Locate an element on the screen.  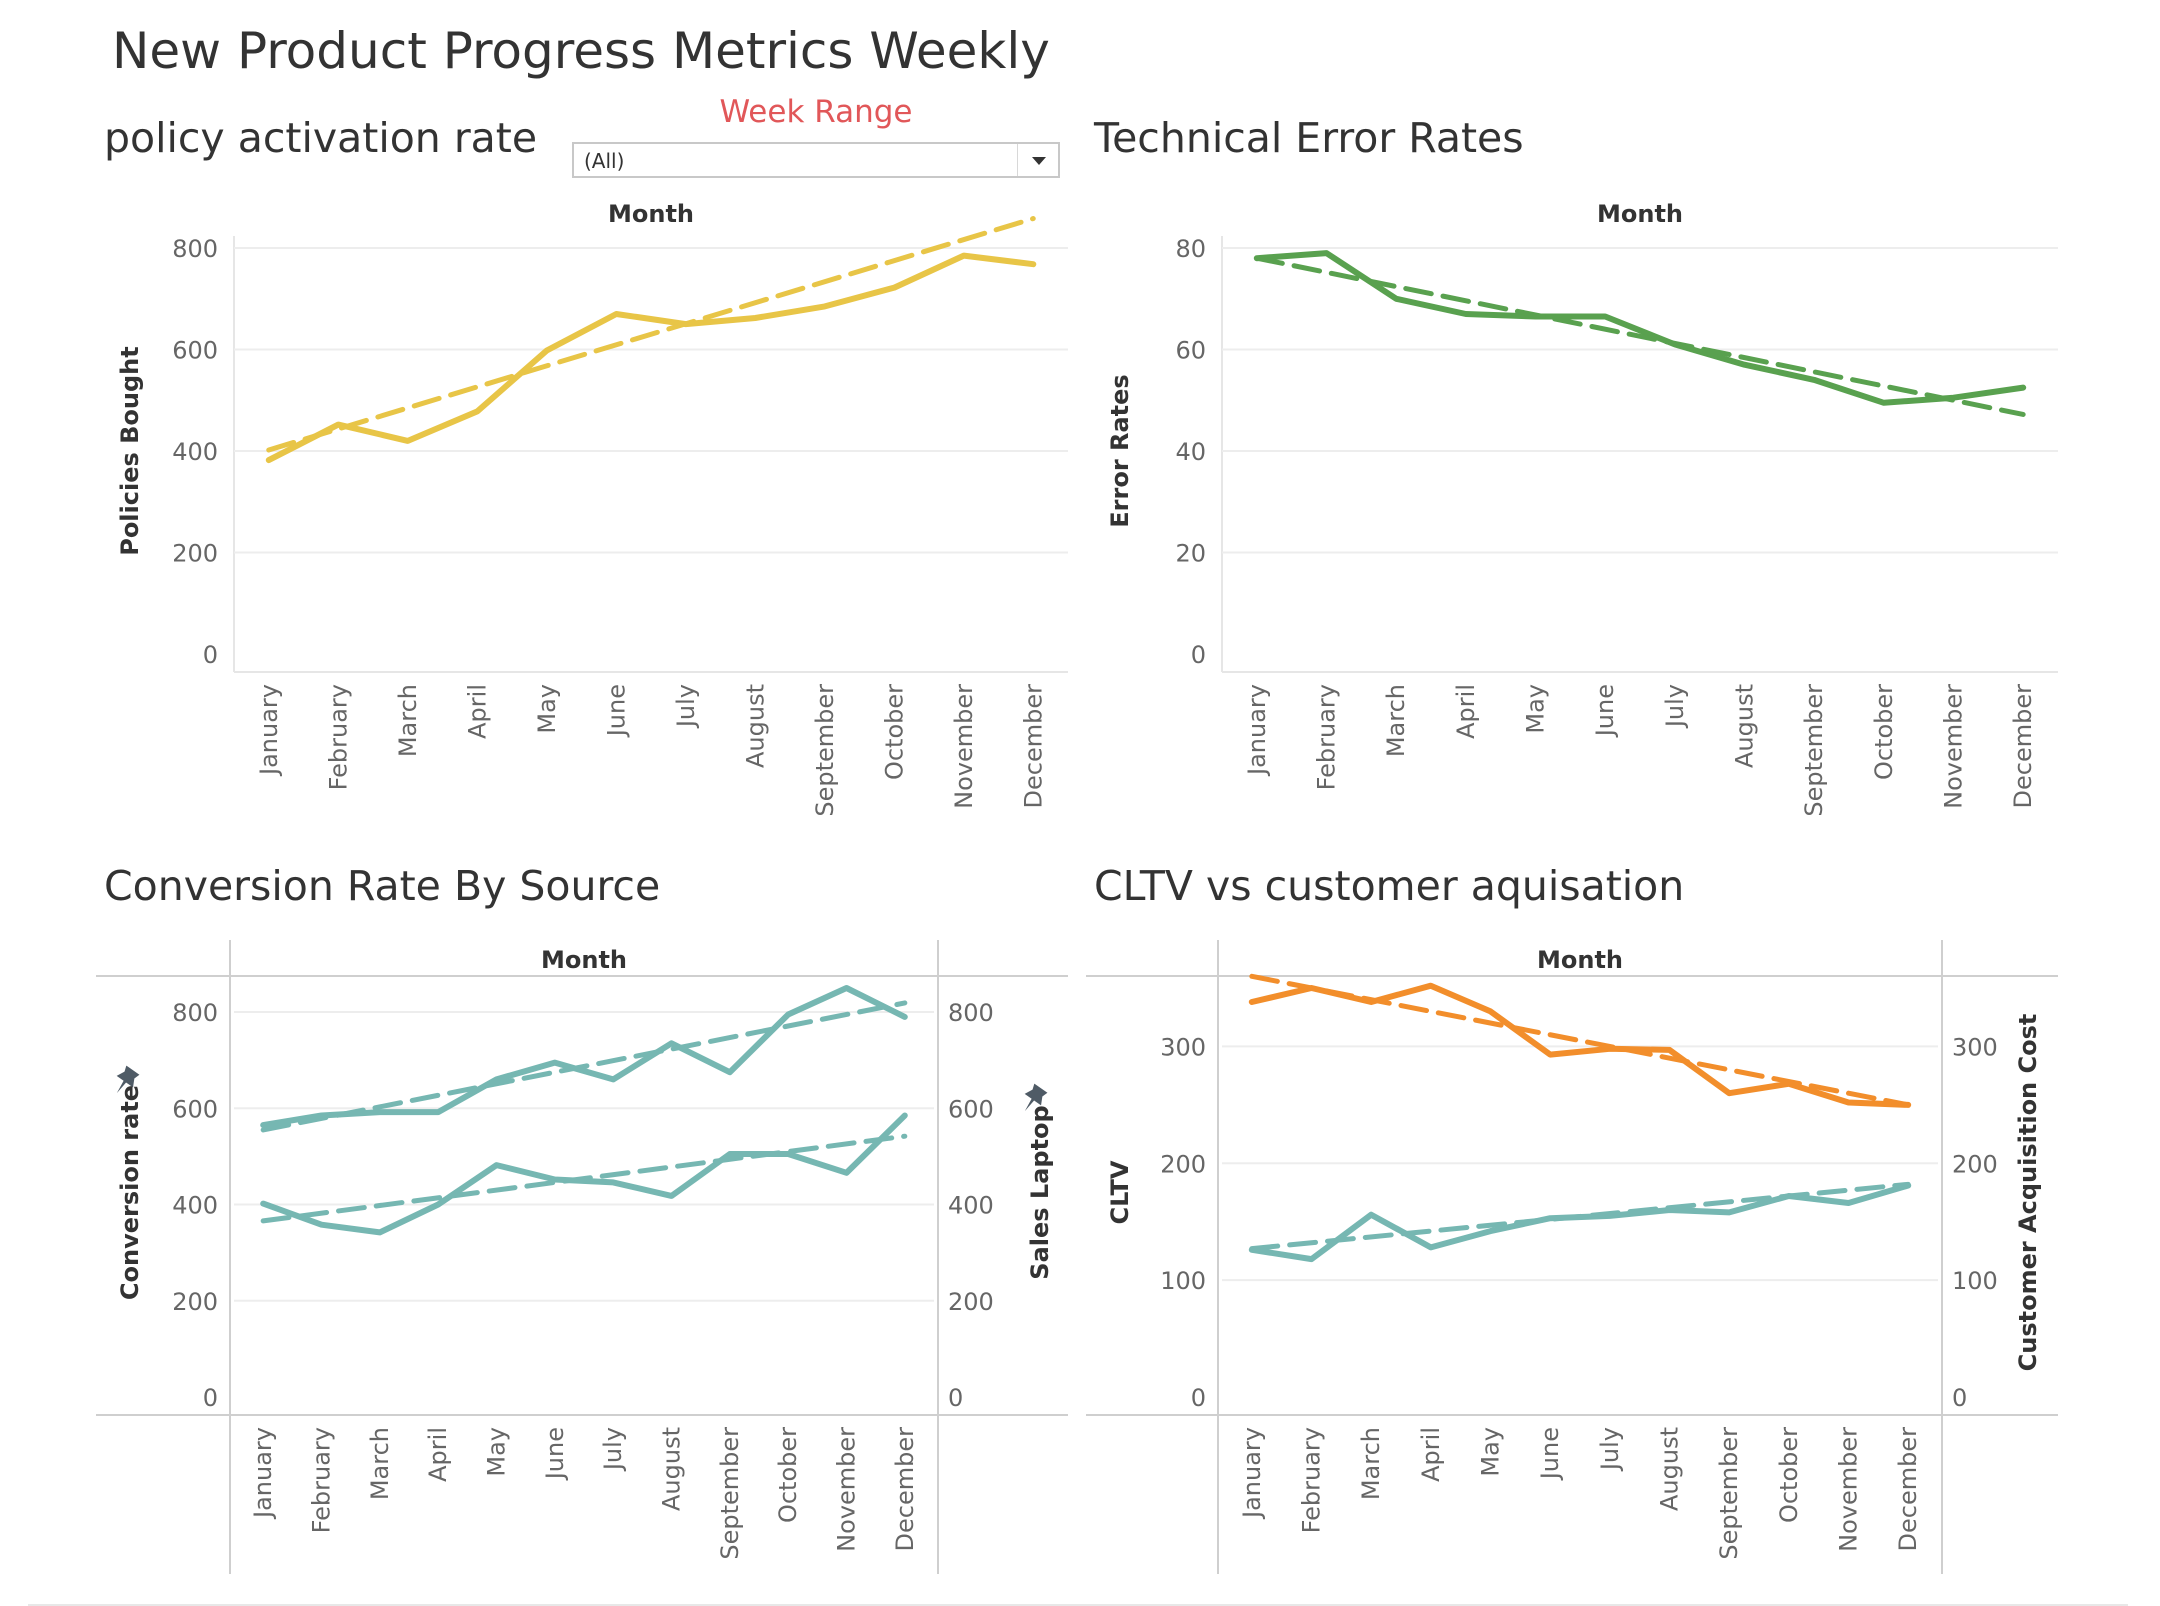
y2-tick-label: 100 is located at coordinates (1975, 1281).